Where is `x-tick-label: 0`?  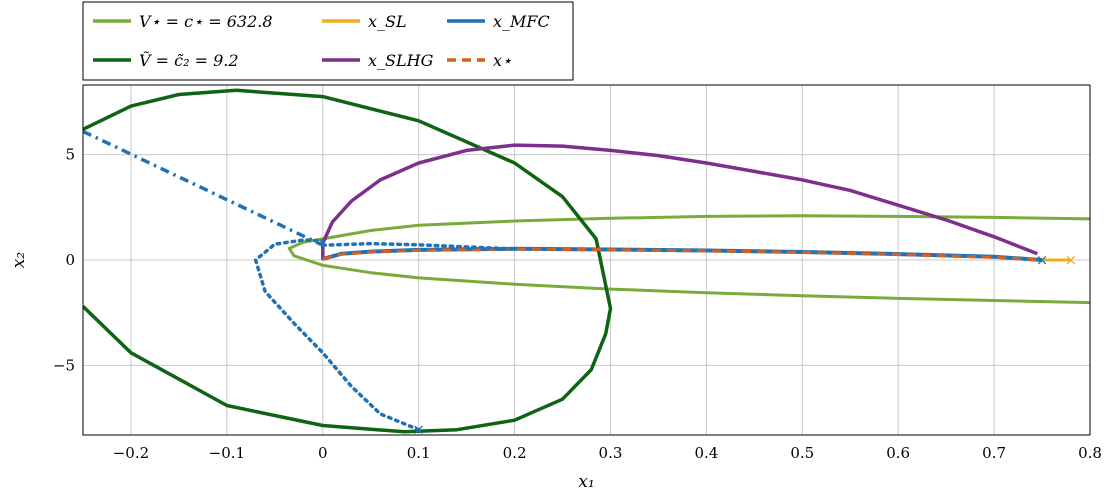 x-tick-label: 0 is located at coordinates (323, 453).